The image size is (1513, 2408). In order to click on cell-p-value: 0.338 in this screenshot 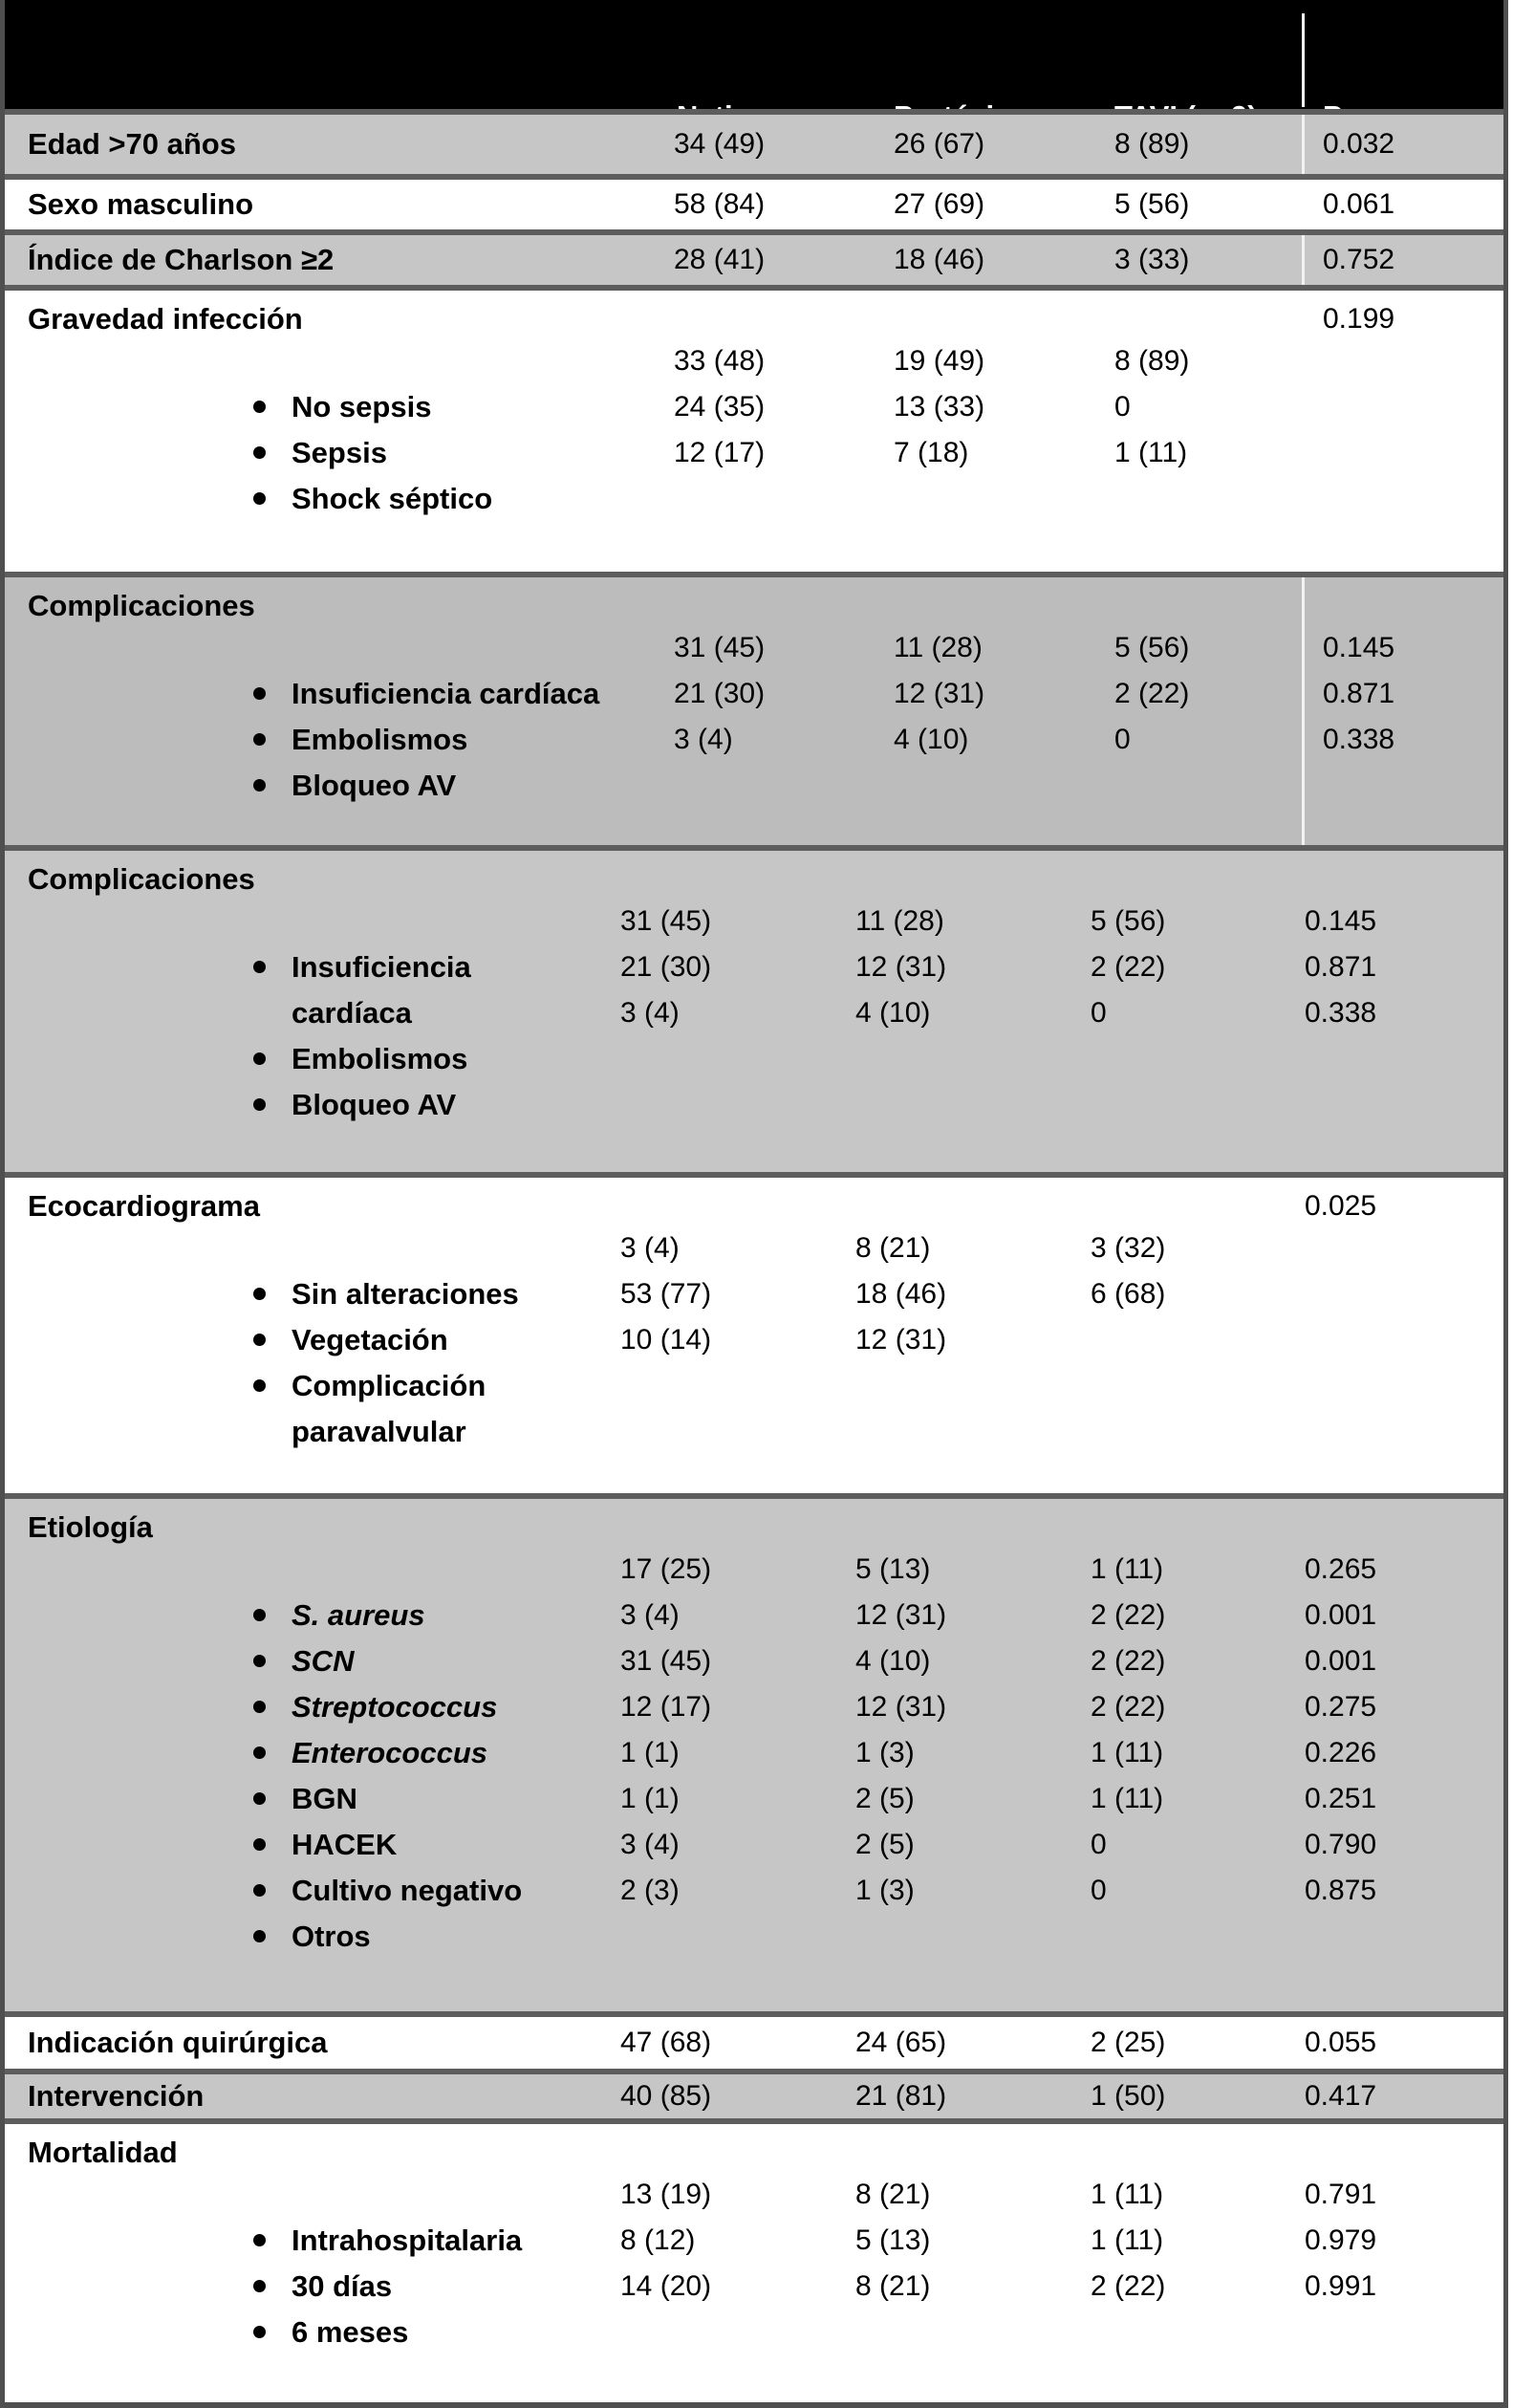, I will do `click(1341, 1013)`.